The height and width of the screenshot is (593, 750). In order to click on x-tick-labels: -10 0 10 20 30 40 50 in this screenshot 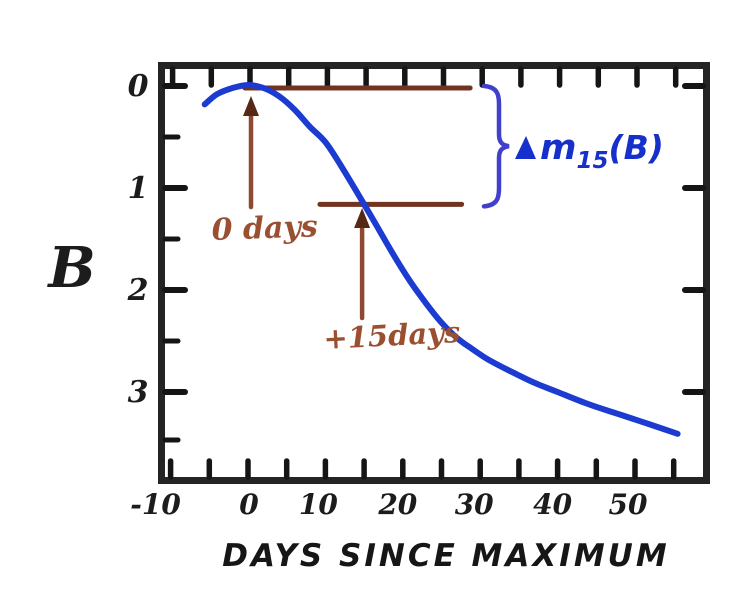, I will do `click(389, 504)`.